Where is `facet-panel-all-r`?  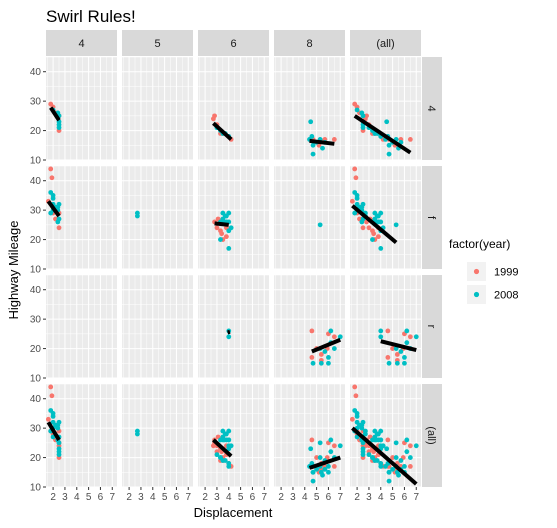 facet-panel-all-r is located at coordinates (385, 326).